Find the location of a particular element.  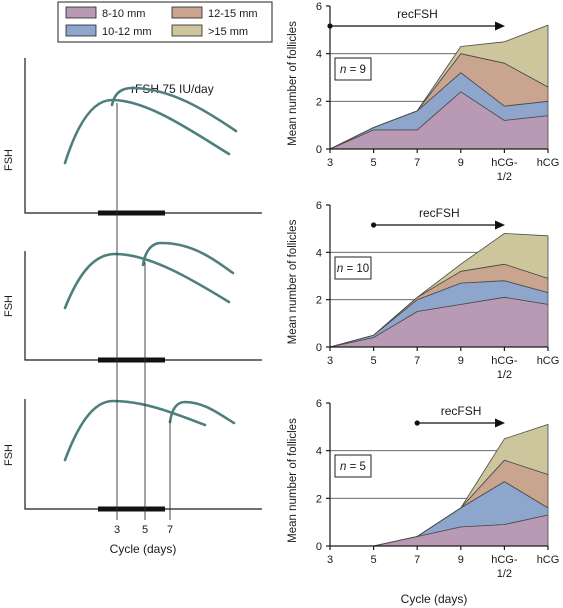

legend-item: 10-12 mm is located at coordinates (108, 31).